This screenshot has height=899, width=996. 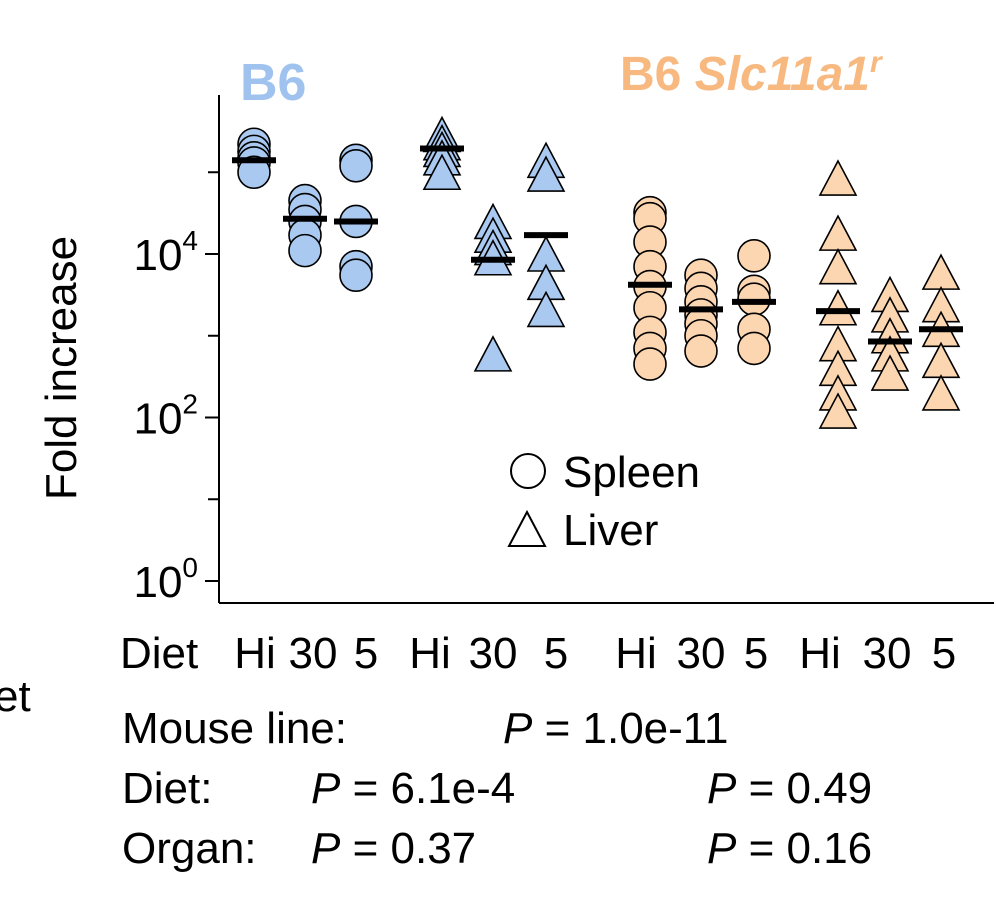 I want to click on stat-row-label: Diet:, so click(x=167, y=788).